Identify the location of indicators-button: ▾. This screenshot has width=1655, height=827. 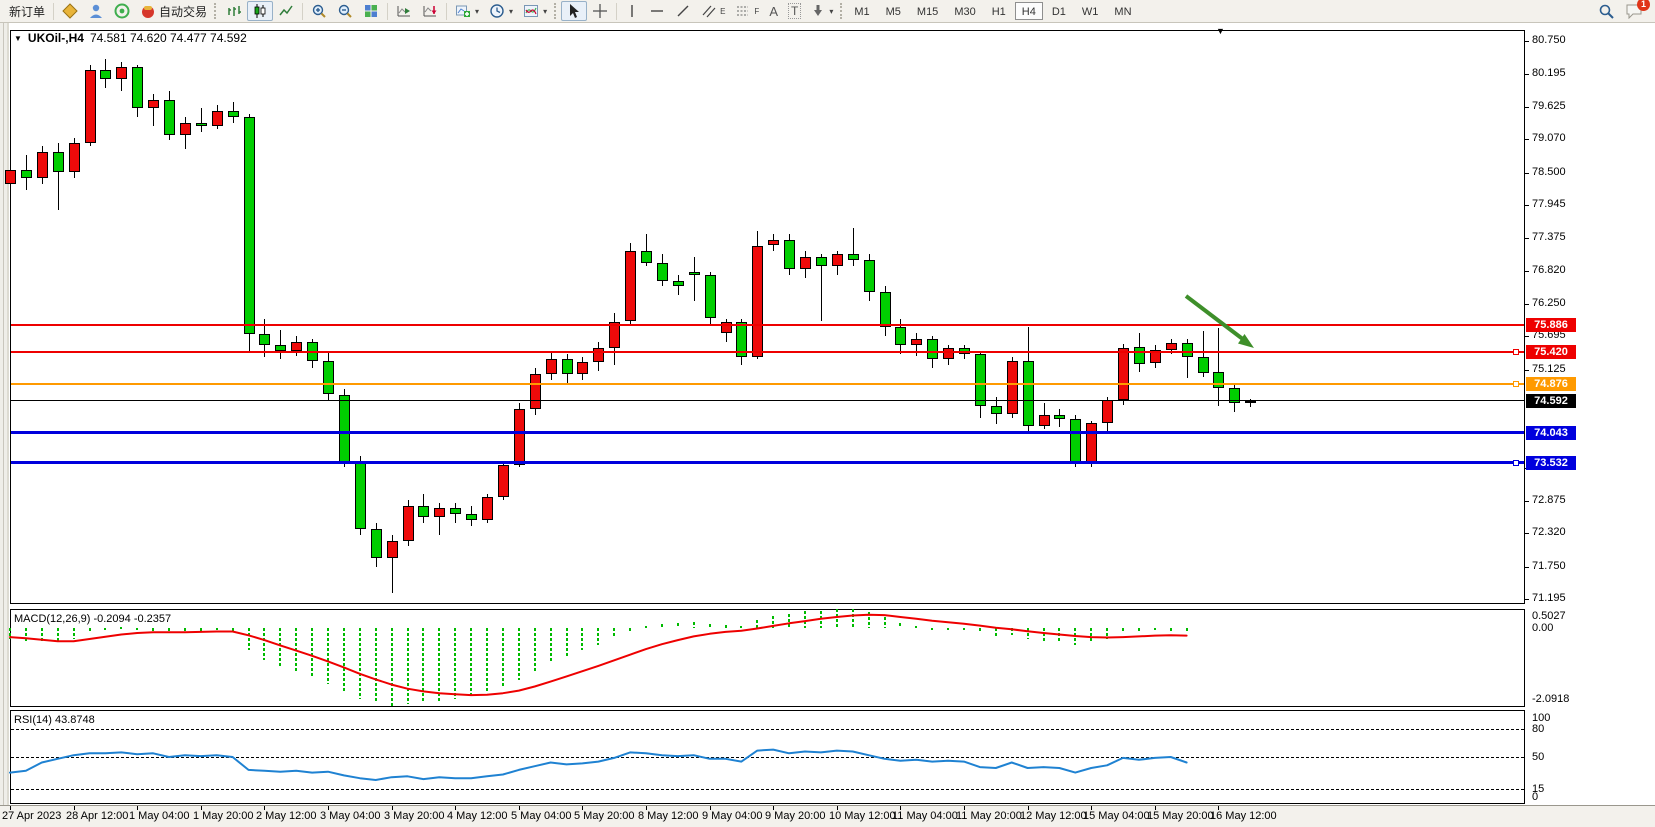
(467, 11).